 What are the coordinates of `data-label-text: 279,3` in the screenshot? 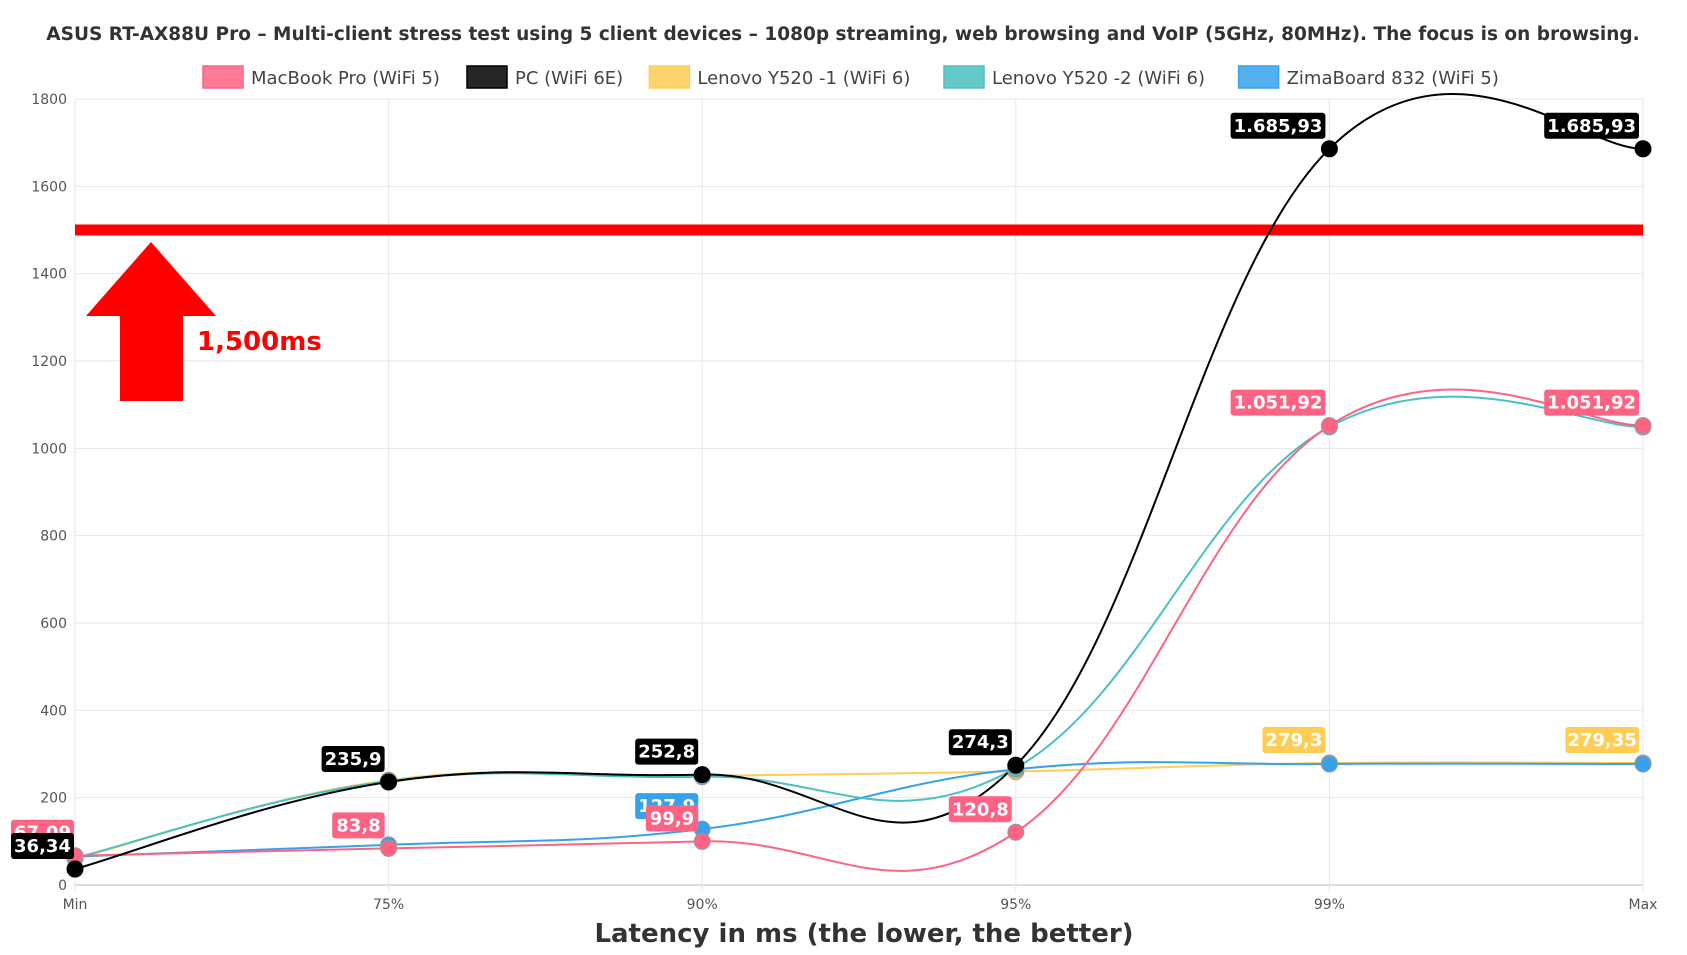 It's located at (1293, 740).